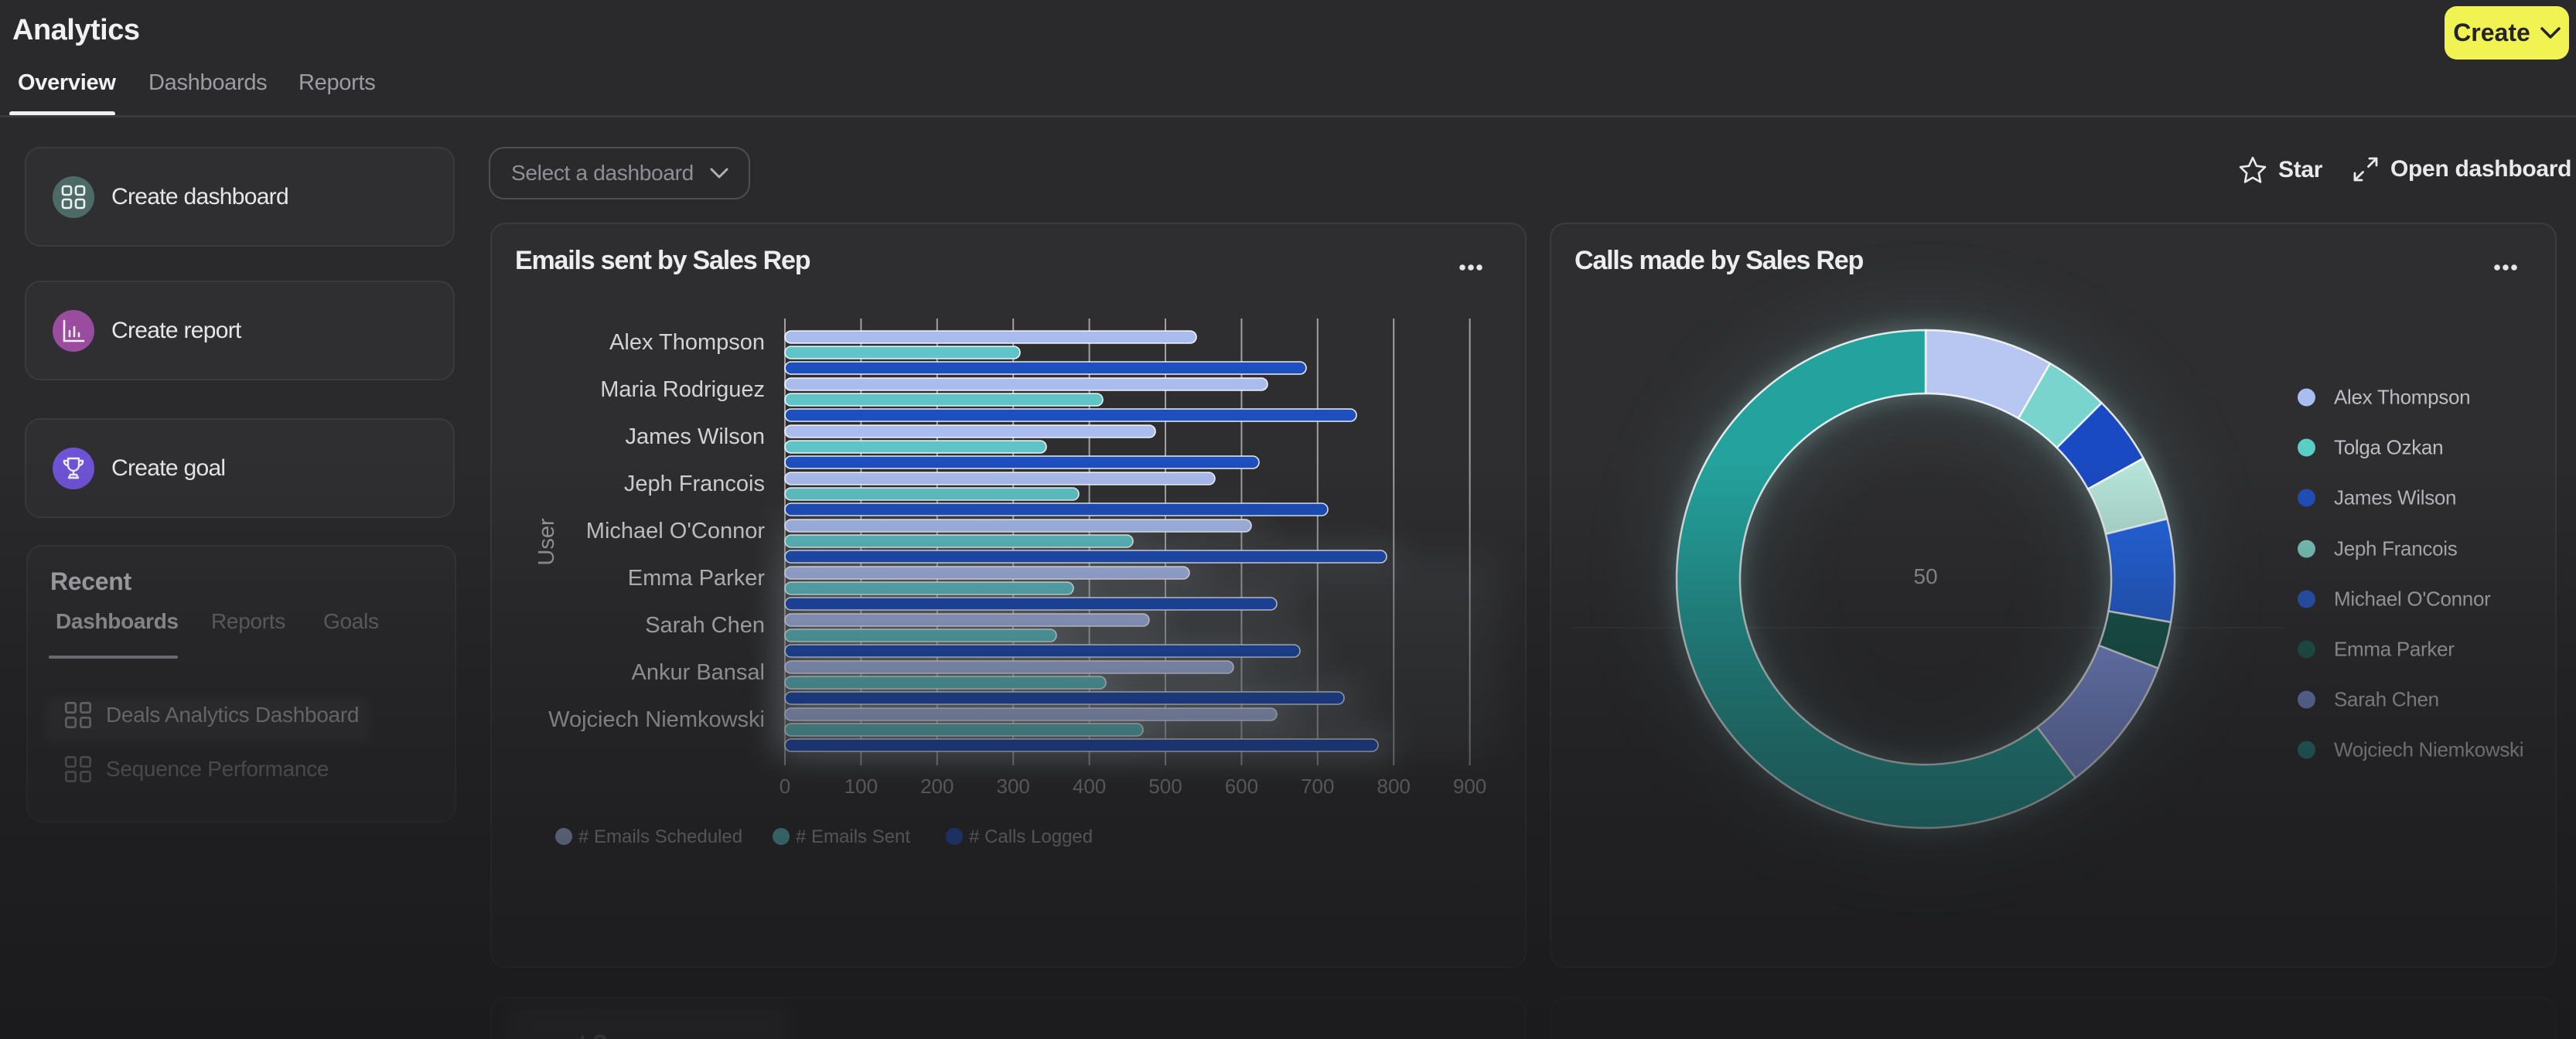 The width and height of the screenshot is (2576, 1039). Describe the element at coordinates (1089, 786) in the screenshot. I see `svg-text: 400` at that location.